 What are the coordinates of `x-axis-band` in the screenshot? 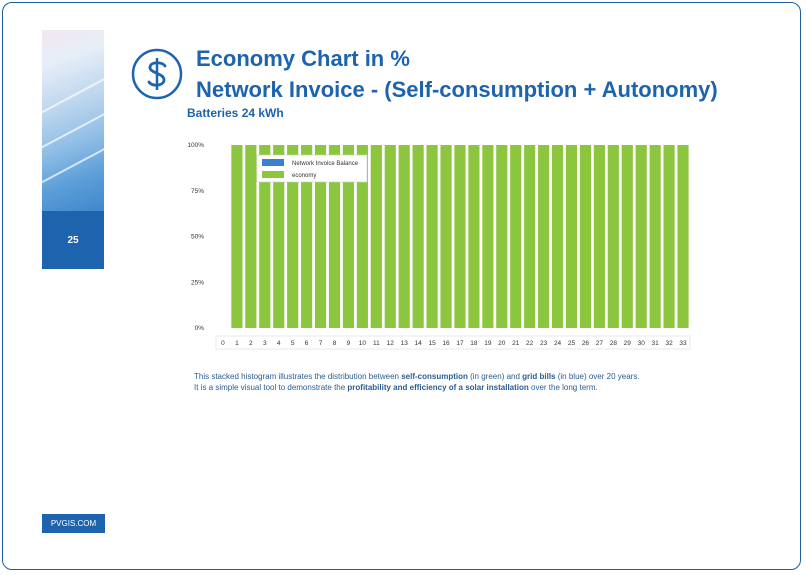 It's located at (453, 342).